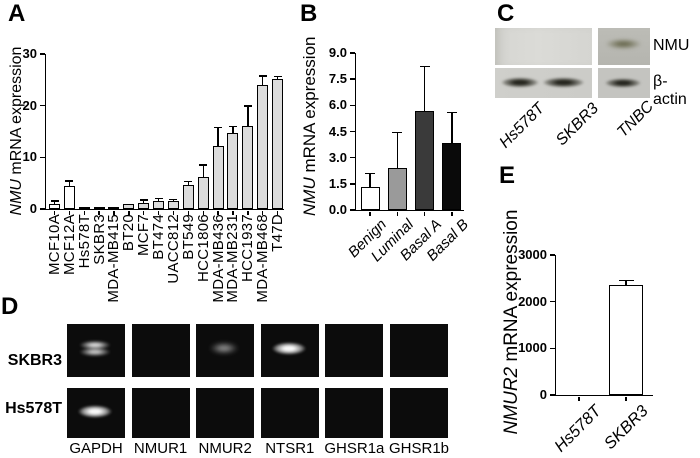 This screenshot has width=700, height=458. I want to click on western-blot-nmu-tnbc-image, so click(624, 46).